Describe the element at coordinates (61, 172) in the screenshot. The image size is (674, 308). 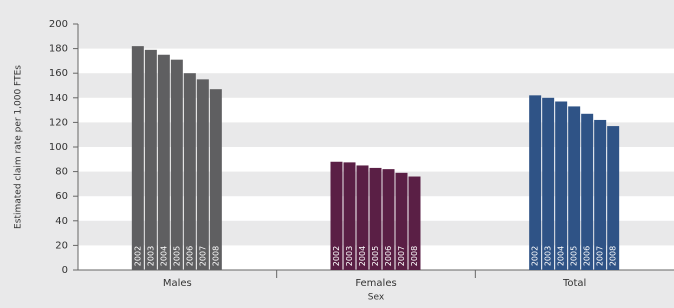
I see `y-tick-label: 80` at that location.